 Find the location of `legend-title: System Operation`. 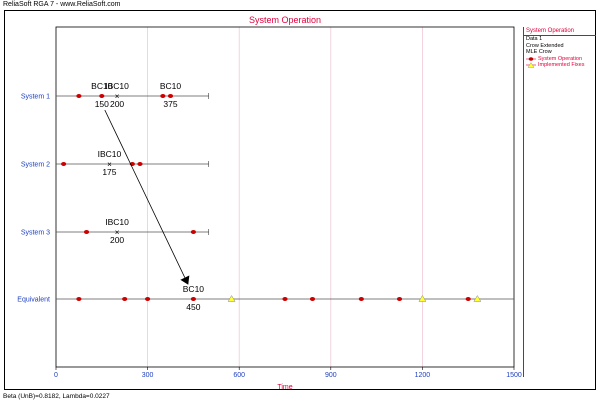

legend-title: System Operation is located at coordinates (560, 31).